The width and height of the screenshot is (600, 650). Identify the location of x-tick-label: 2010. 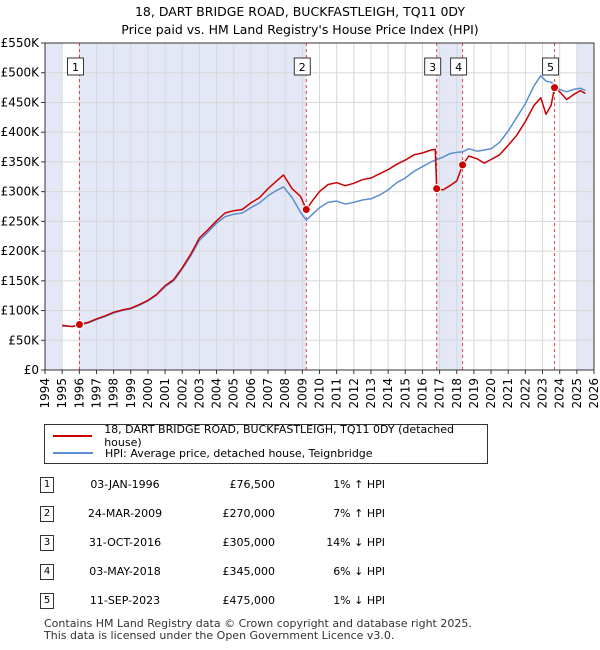
(320, 393).